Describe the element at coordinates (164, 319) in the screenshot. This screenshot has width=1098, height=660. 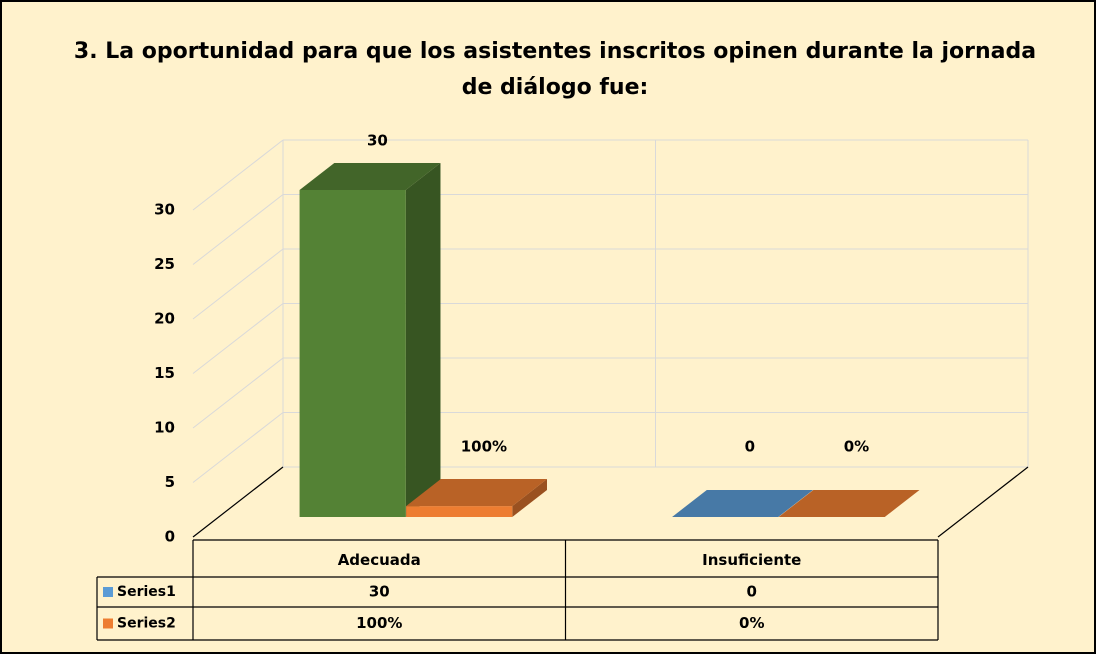
I see `y-tick-label: 20` at that location.